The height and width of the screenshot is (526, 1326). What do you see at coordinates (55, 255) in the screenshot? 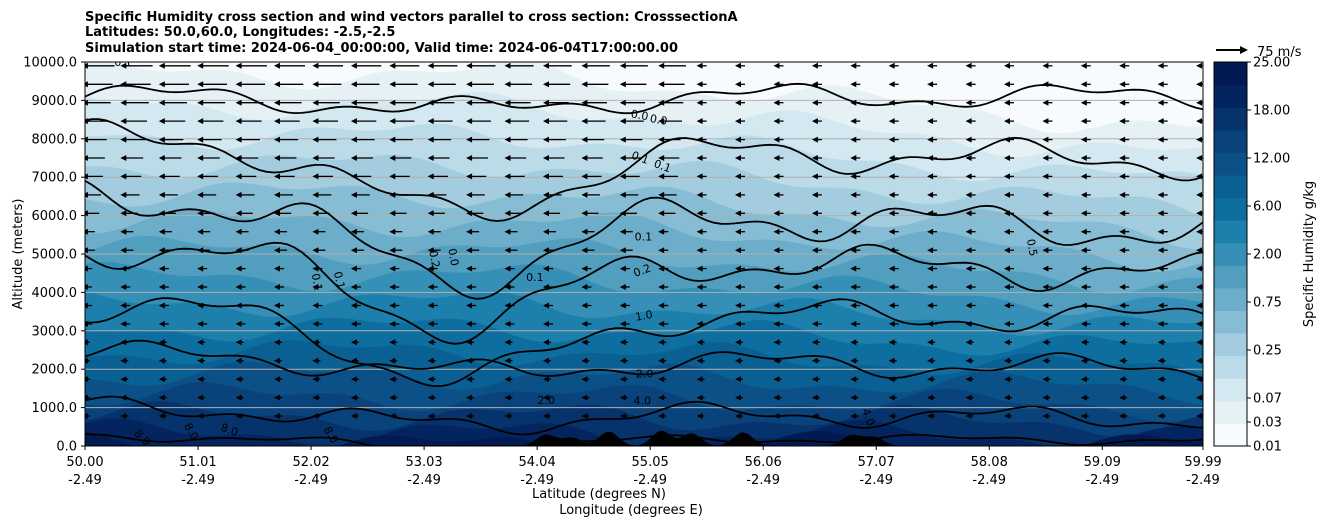
I see `y-tick-label: 5000.0` at bounding box center [55, 255].